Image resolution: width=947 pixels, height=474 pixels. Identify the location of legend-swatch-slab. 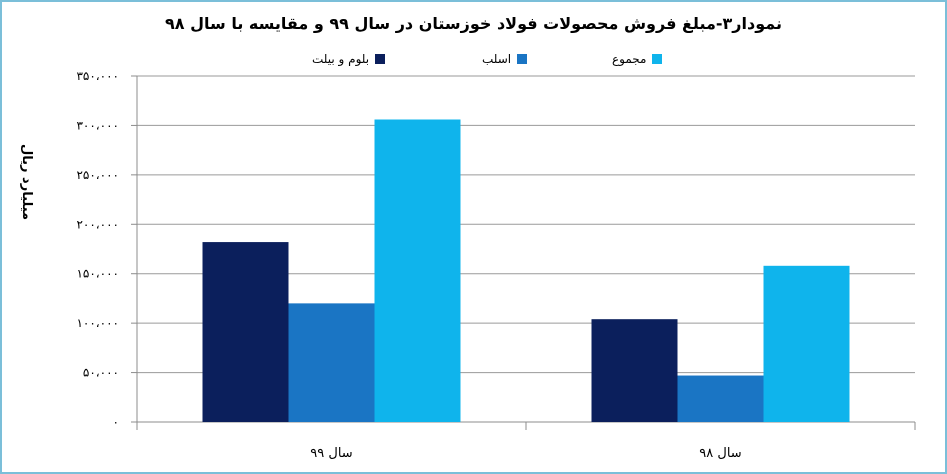
(522, 59).